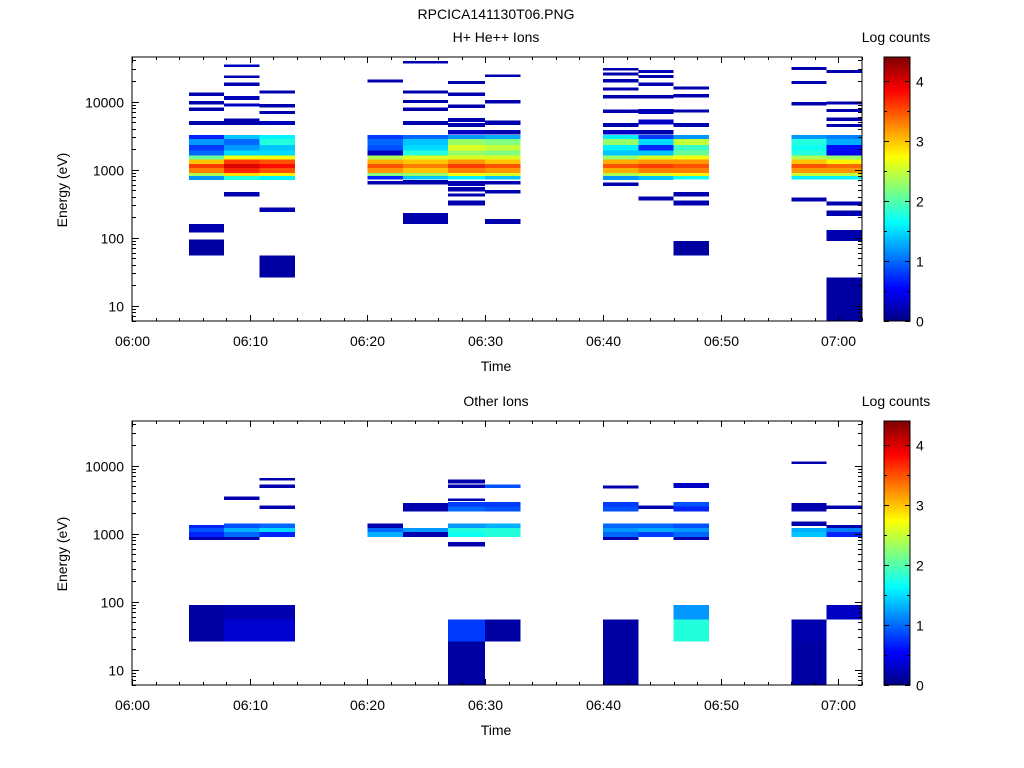 The image size is (1024, 768). Describe the element at coordinates (495, 401) in the screenshot. I see `panel-title: Other Ions` at that location.